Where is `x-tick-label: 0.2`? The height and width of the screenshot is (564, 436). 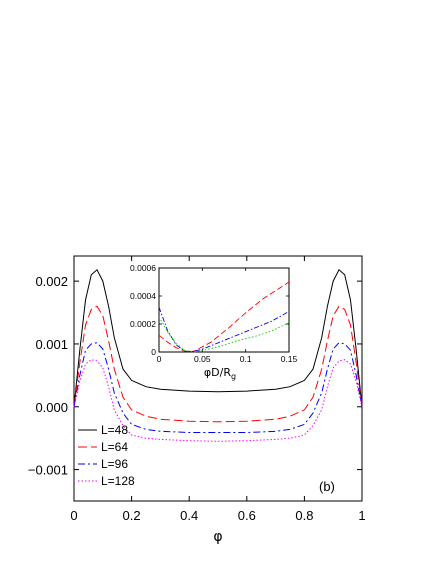
x-tick-label: 0.2 is located at coordinates (132, 515).